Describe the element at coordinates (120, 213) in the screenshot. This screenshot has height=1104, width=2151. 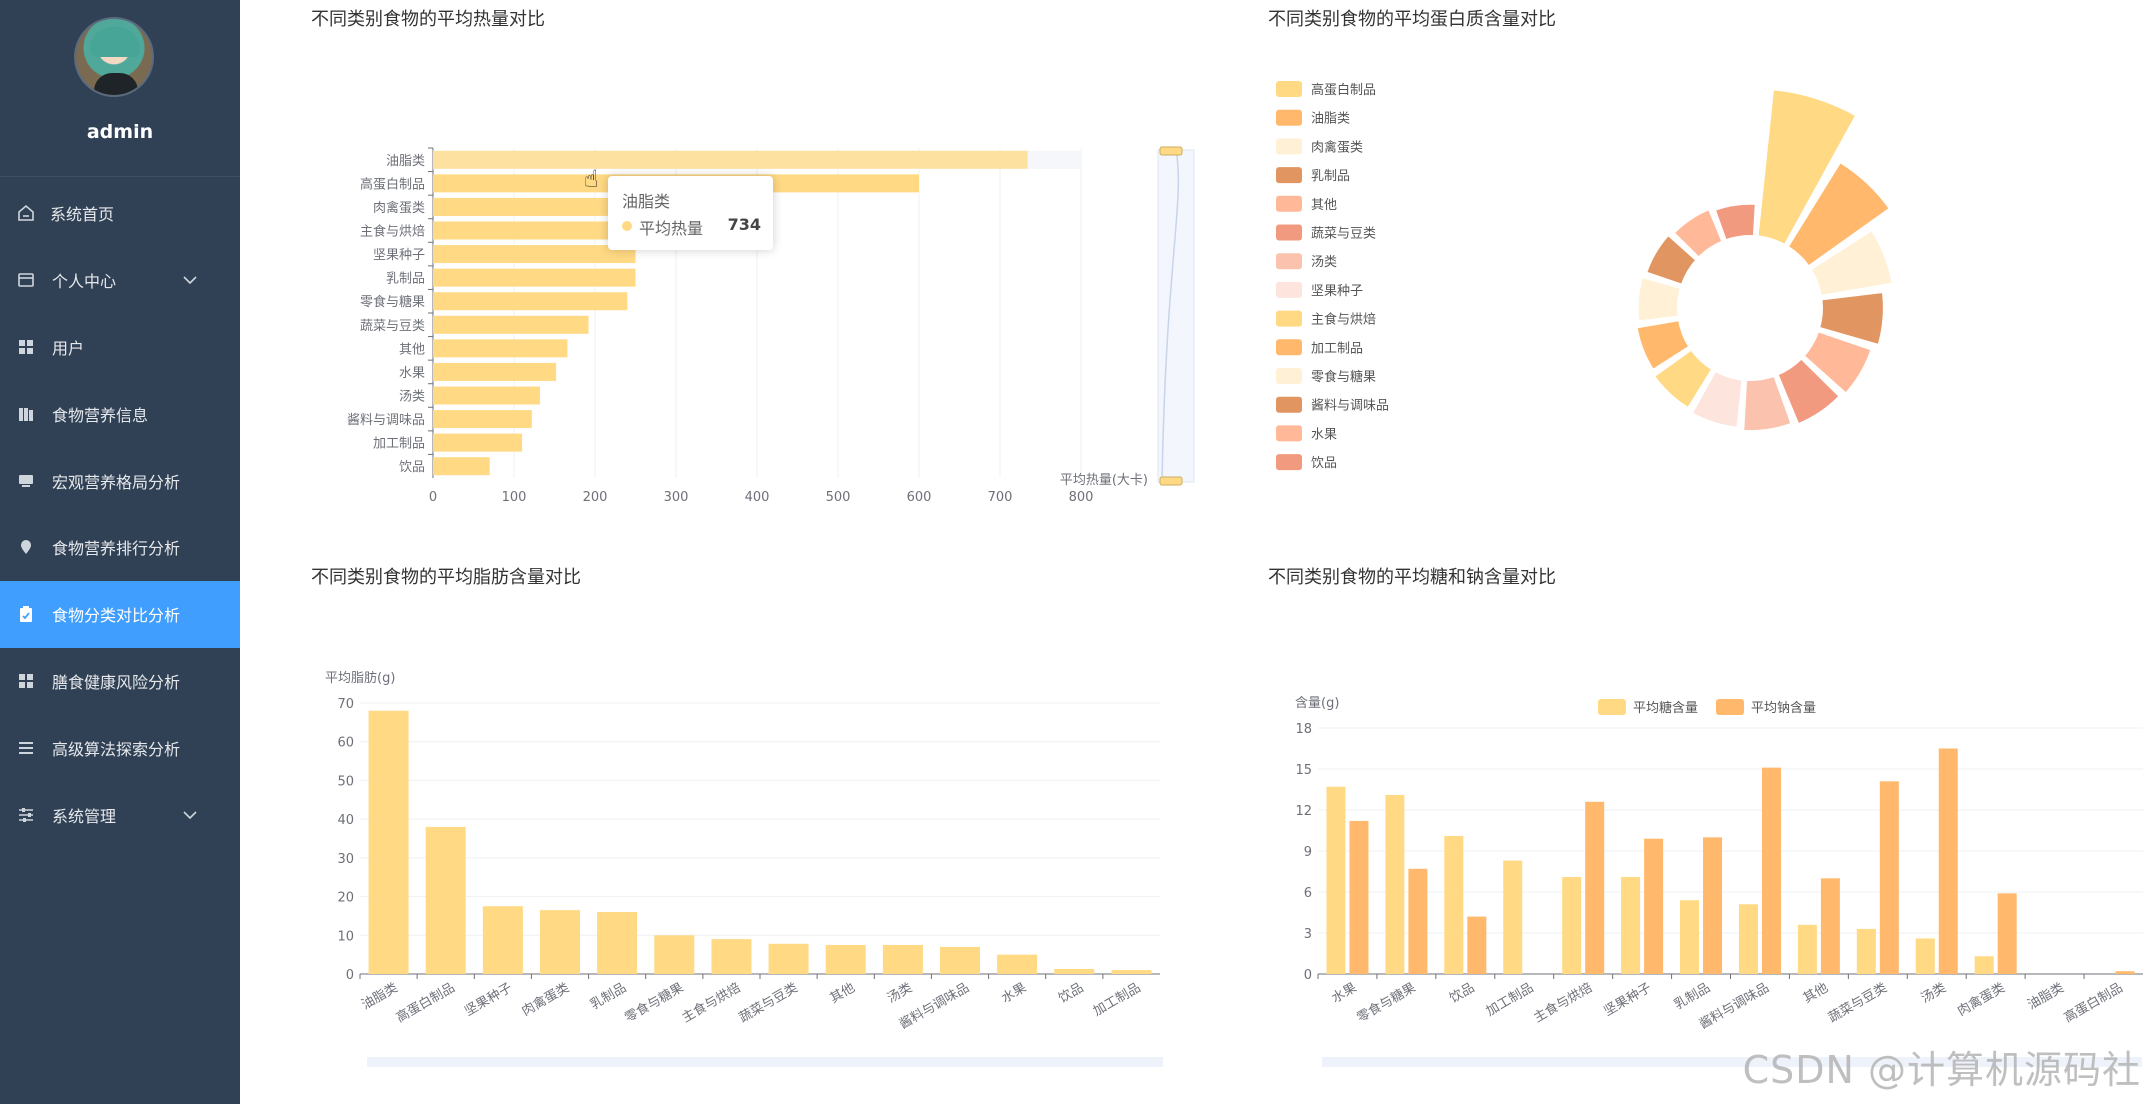
I see `sidebar-item-home: 系统首页` at that location.